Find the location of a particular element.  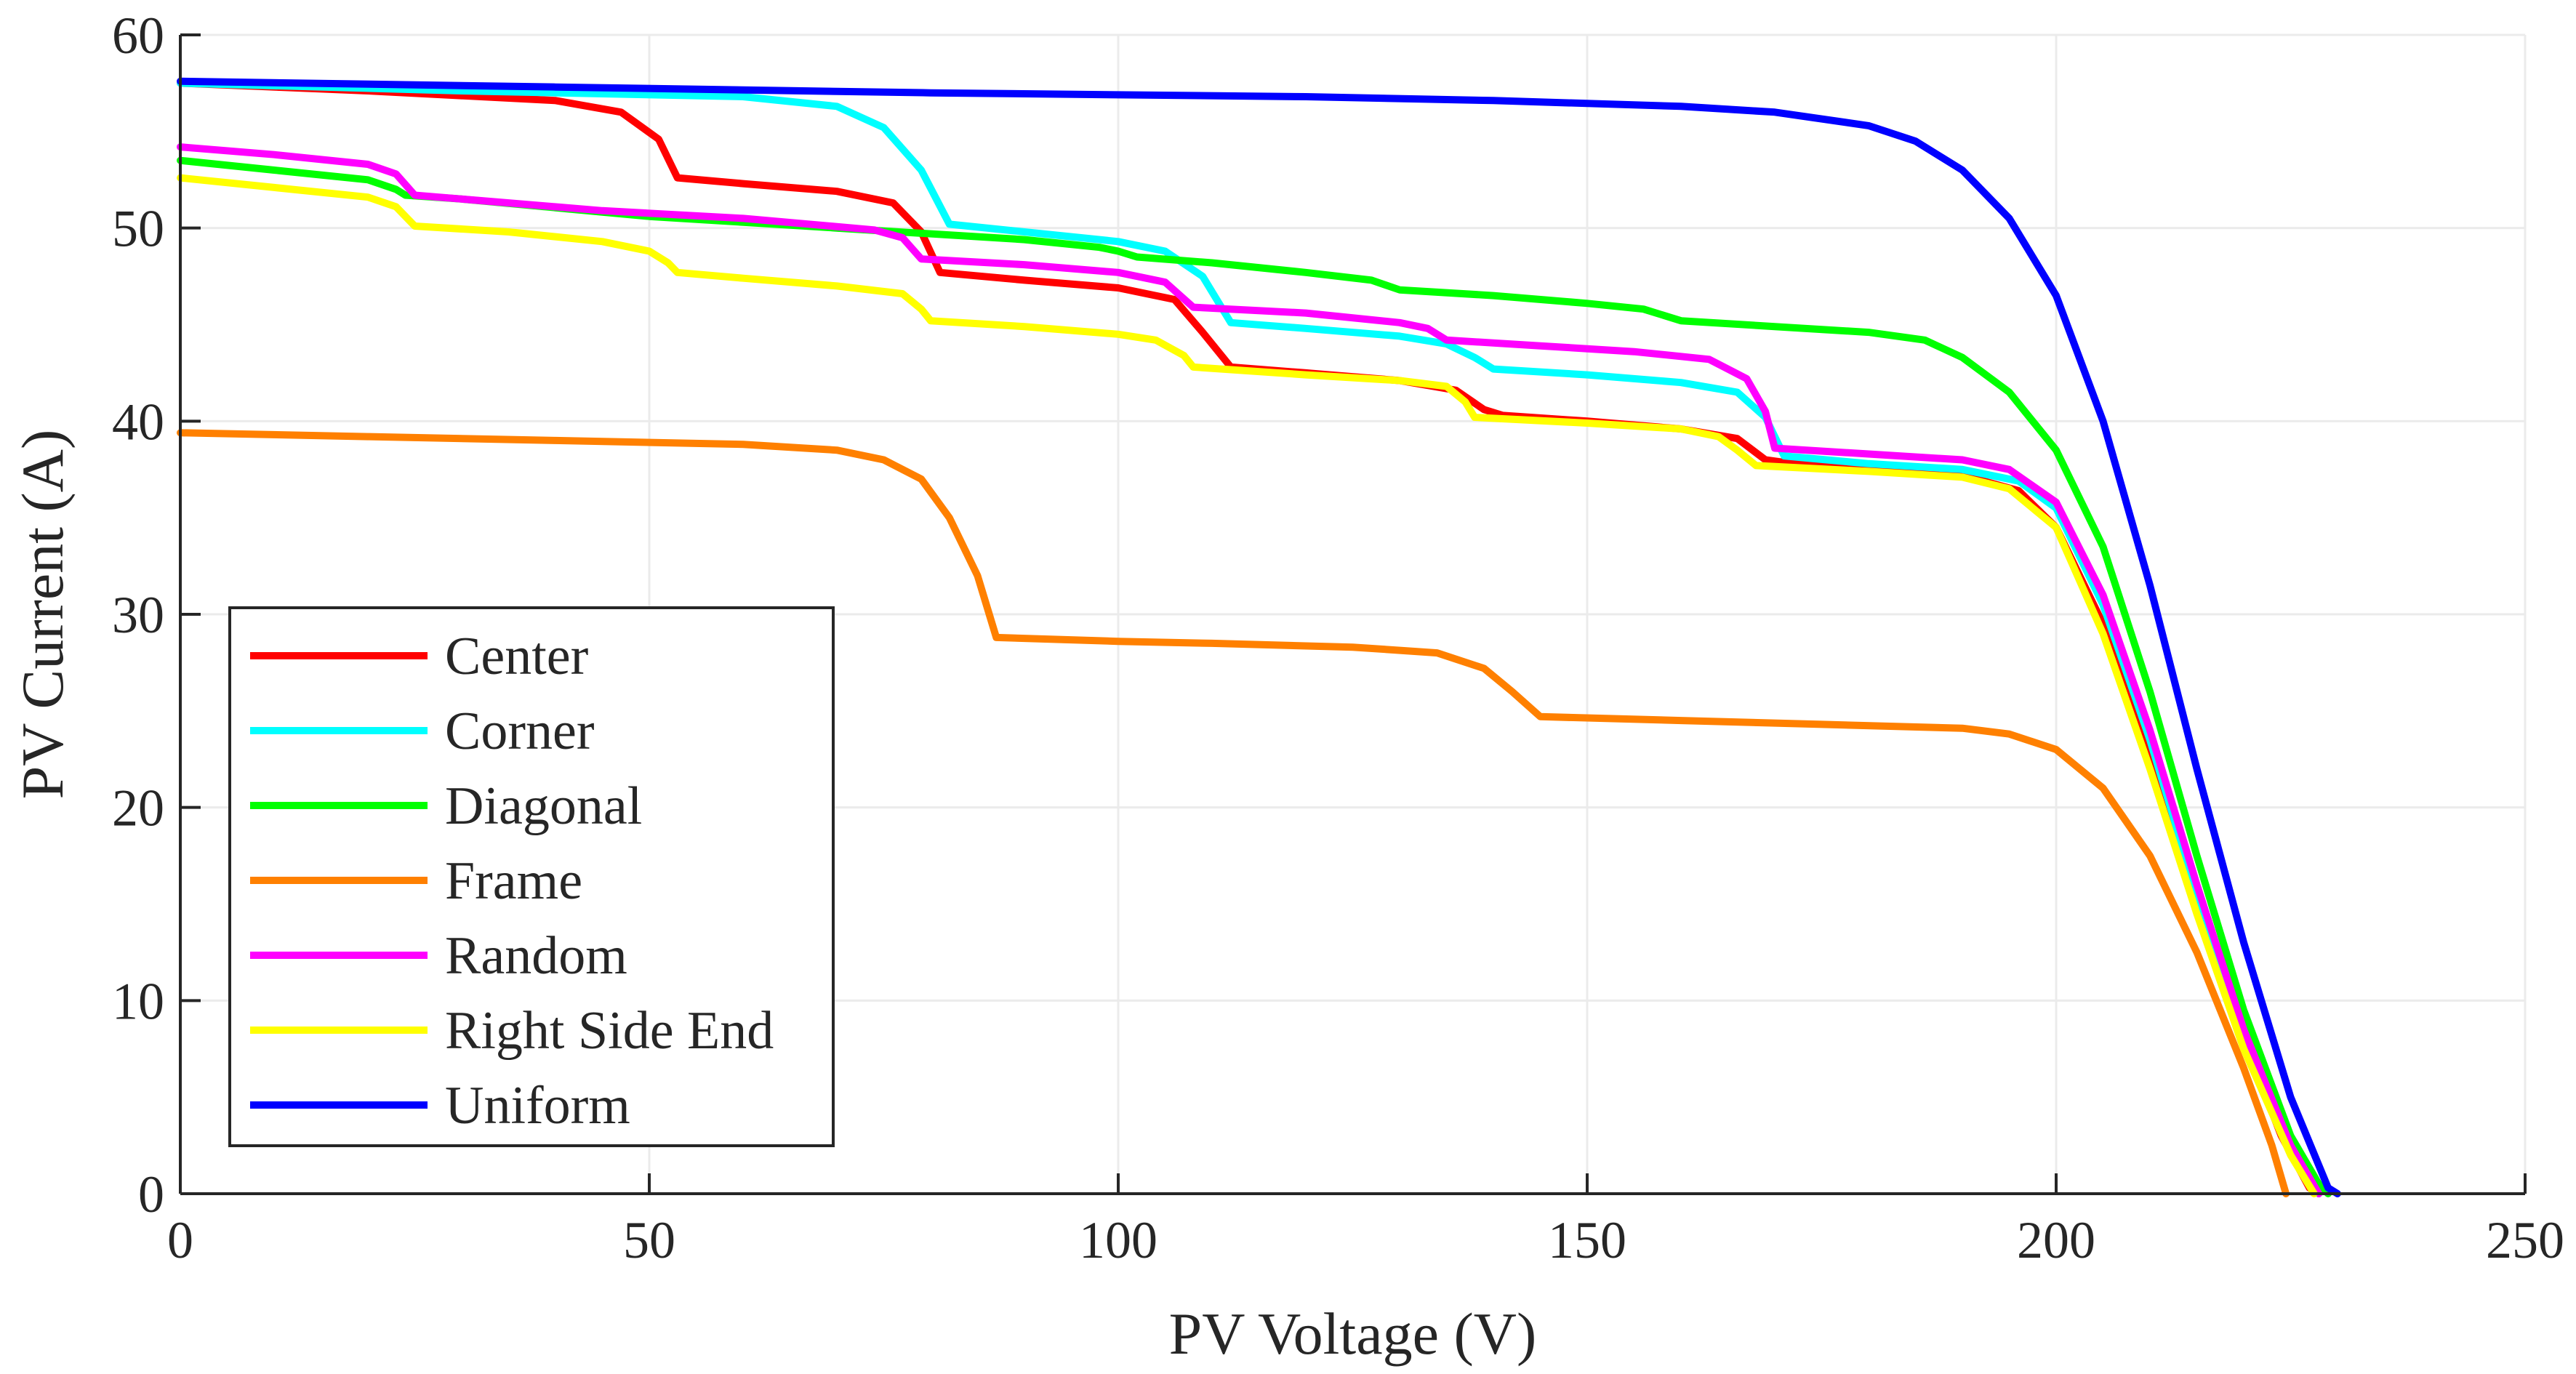

legend-label: Right Side End is located at coordinates (609, 1031).